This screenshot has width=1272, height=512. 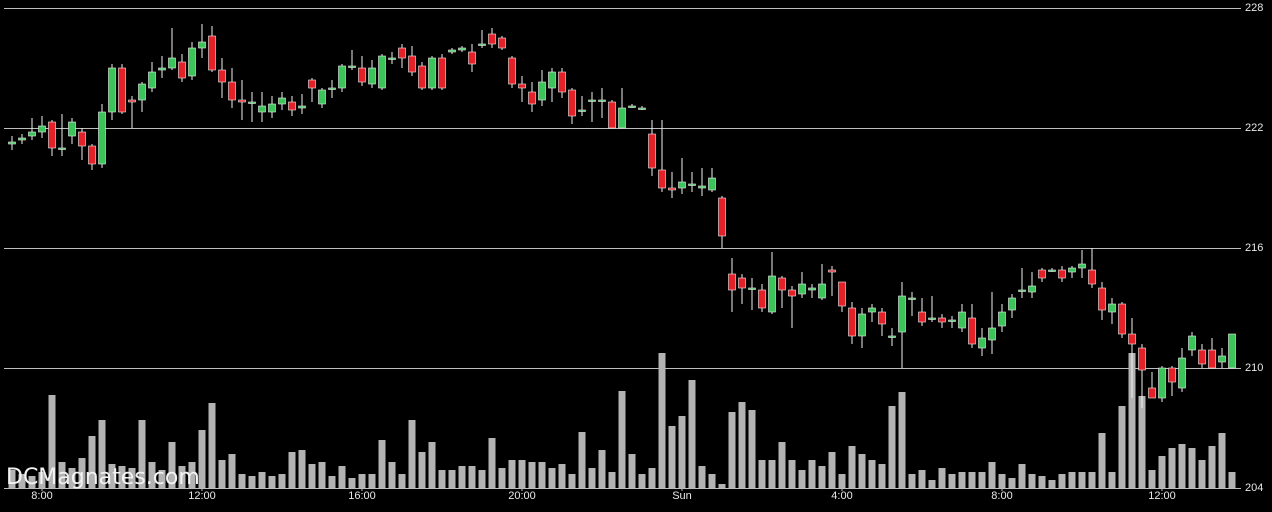 I want to click on x-tick-label: 12:00, so click(x=202, y=496).